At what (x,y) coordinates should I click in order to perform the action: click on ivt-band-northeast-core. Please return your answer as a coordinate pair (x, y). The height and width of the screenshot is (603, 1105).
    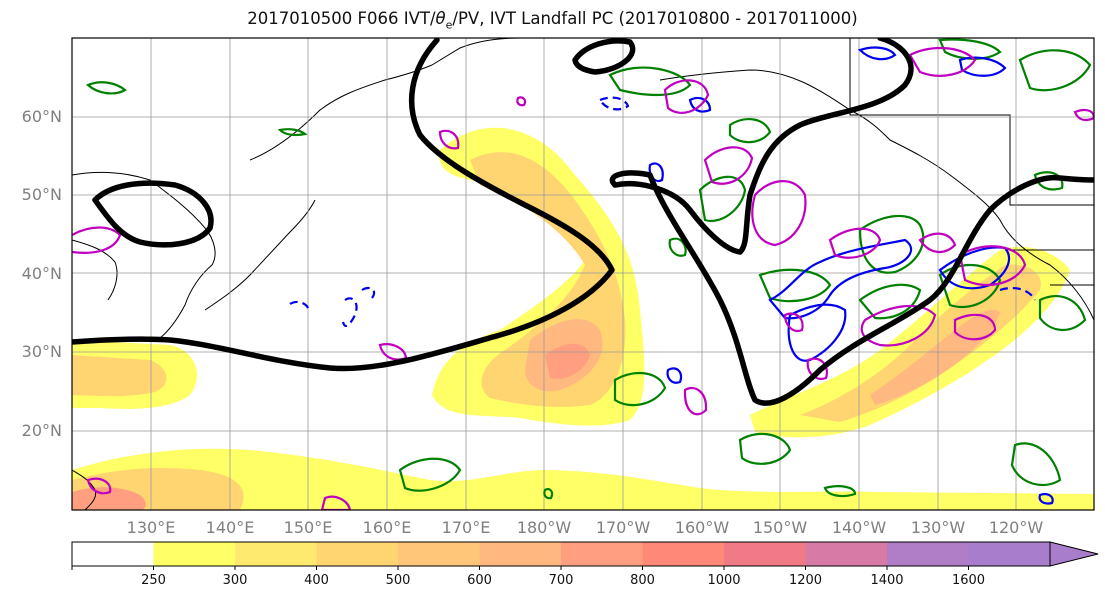
    Looking at the image, I should click on (935, 357).